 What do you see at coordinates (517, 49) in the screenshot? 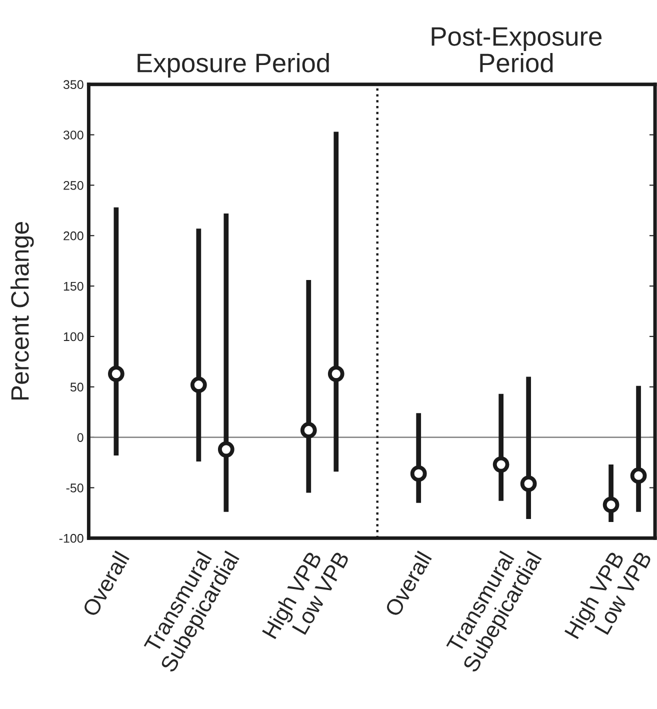
I see `text: Post-Exposure Period` at bounding box center [517, 49].